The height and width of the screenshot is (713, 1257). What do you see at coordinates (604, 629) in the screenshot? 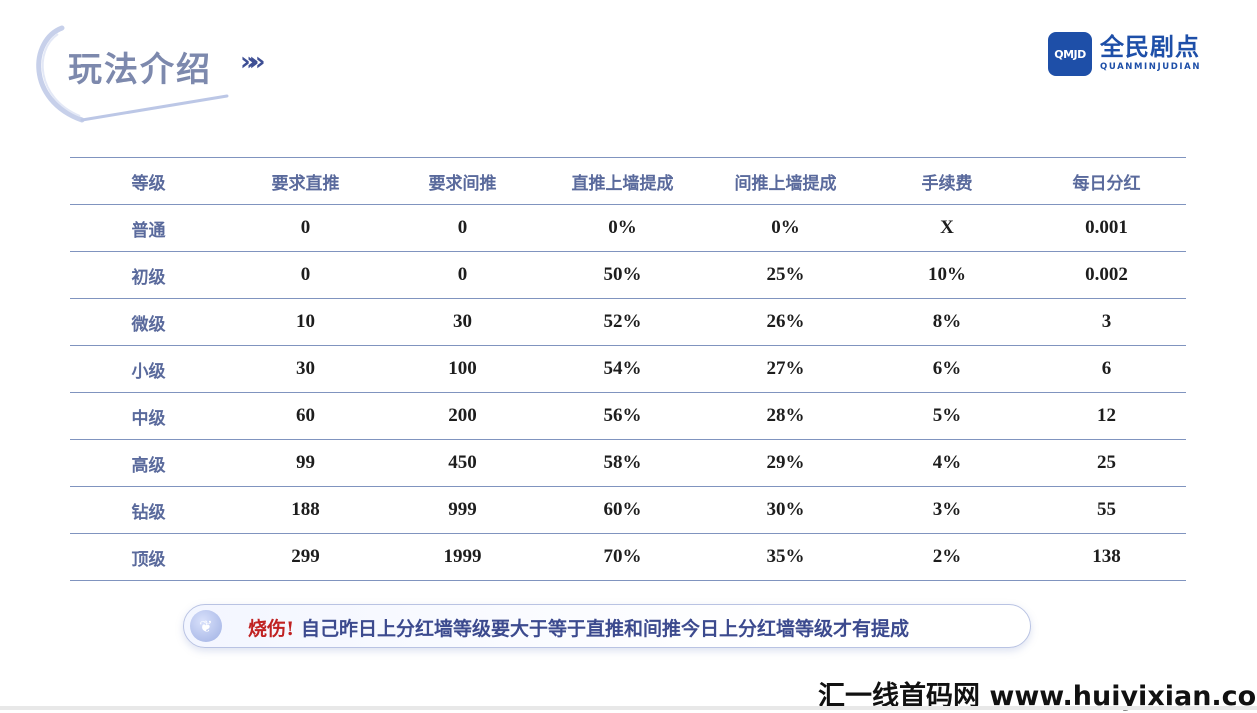
I see `notice-body: 自己昨日上分红墙等级要大于等于直推和间推今日上分红墙等级才有提成` at bounding box center [604, 629].